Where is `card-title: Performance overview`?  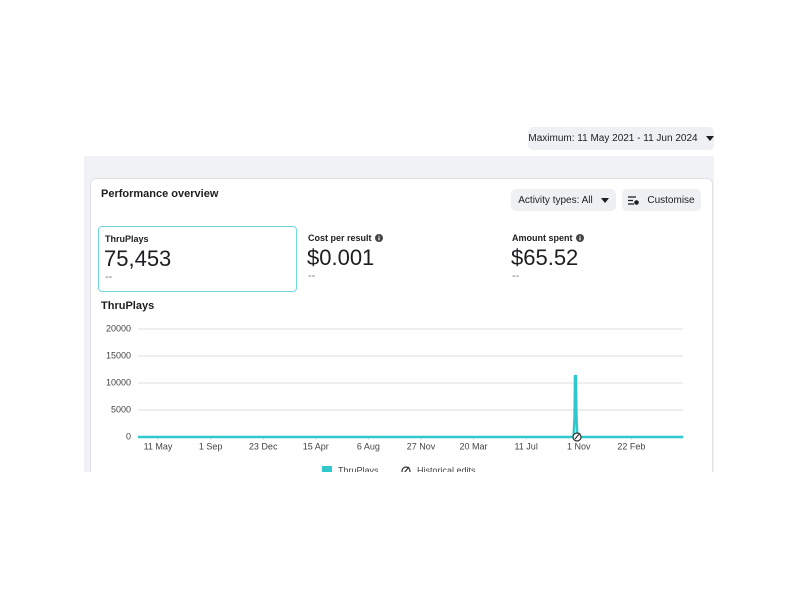
card-title: Performance overview is located at coordinates (160, 194).